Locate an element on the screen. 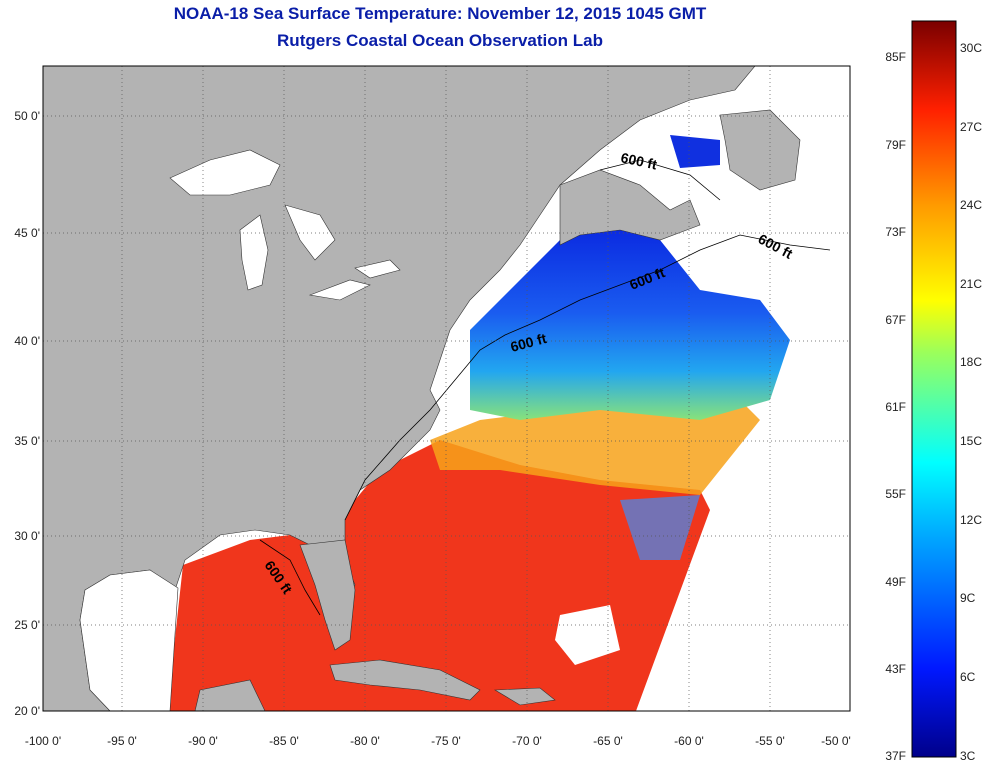 This screenshot has height=770, width=984. great-lake-huron is located at coordinates (310, 232).